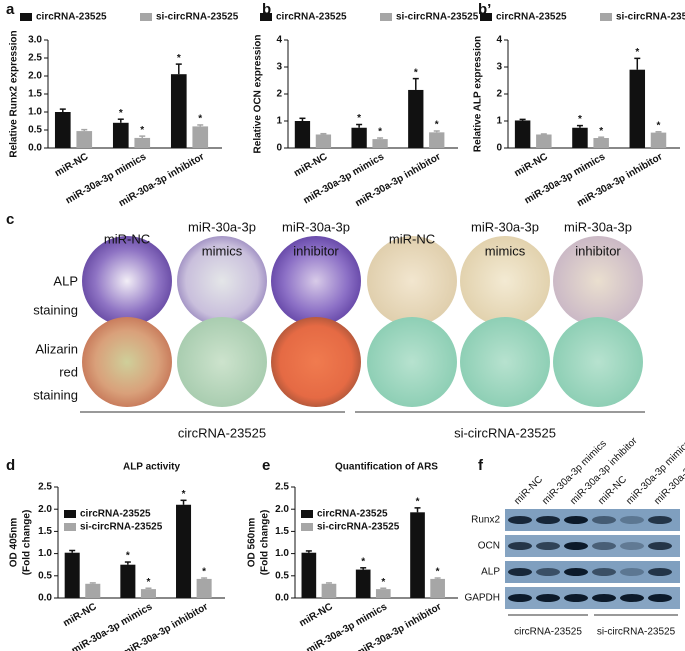 This screenshot has width=685, height=651. Describe the element at coordinates (65, 280) in the screenshot. I see `row-label: ALP` at that location.